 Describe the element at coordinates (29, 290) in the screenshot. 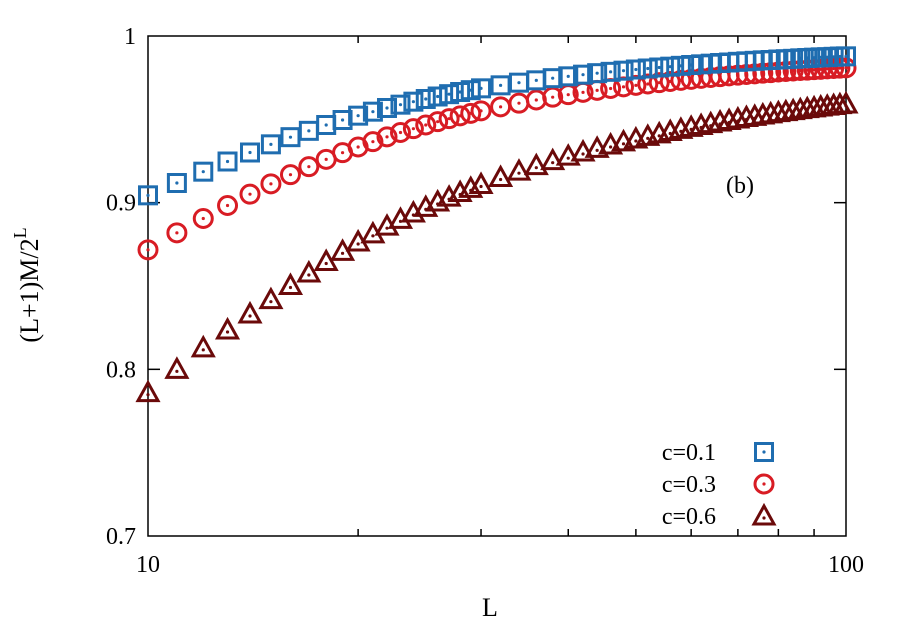

I see `y-axis-label-base: (L+1)M/2` at that location.